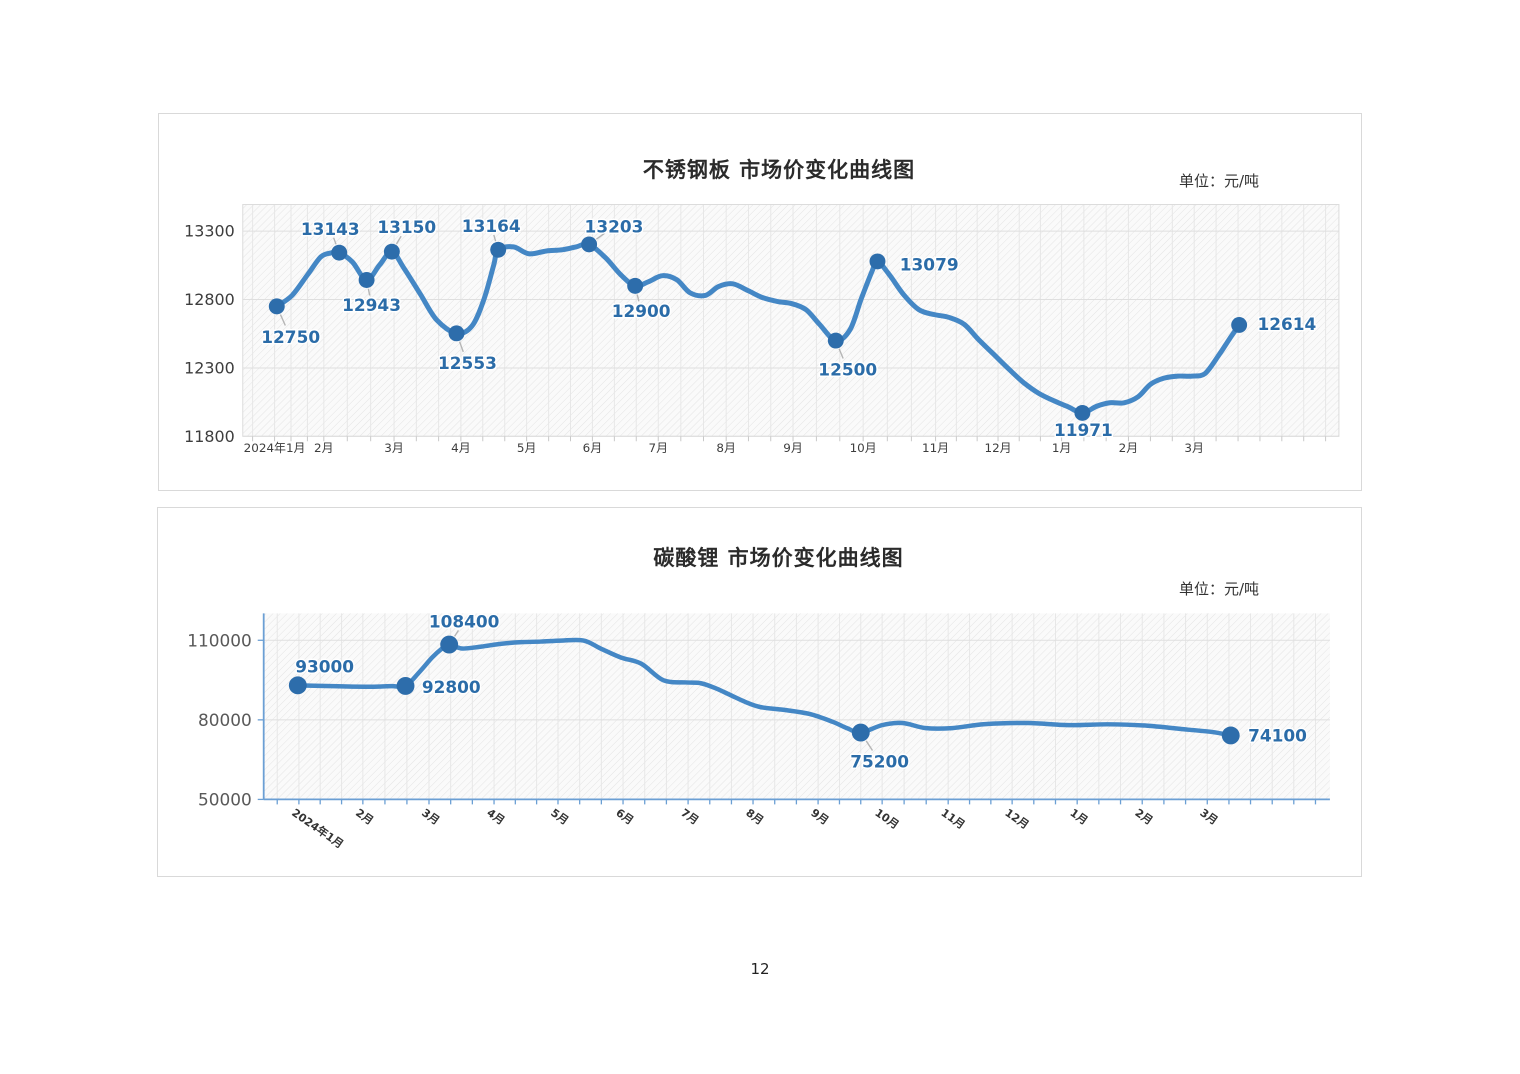  I want to click on data-point-label: 12500, so click(847, 369).